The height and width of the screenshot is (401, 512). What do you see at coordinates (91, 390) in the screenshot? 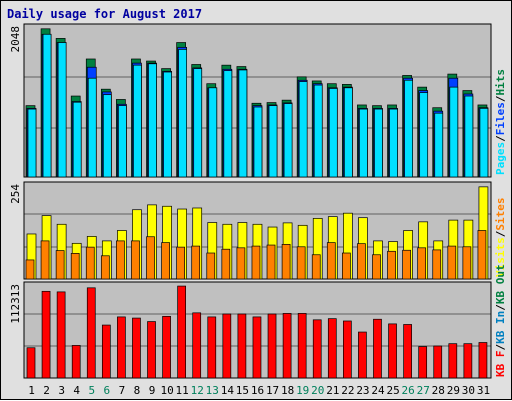
I see `x-tick-day-5: 5` at bounding box center [91, 390].